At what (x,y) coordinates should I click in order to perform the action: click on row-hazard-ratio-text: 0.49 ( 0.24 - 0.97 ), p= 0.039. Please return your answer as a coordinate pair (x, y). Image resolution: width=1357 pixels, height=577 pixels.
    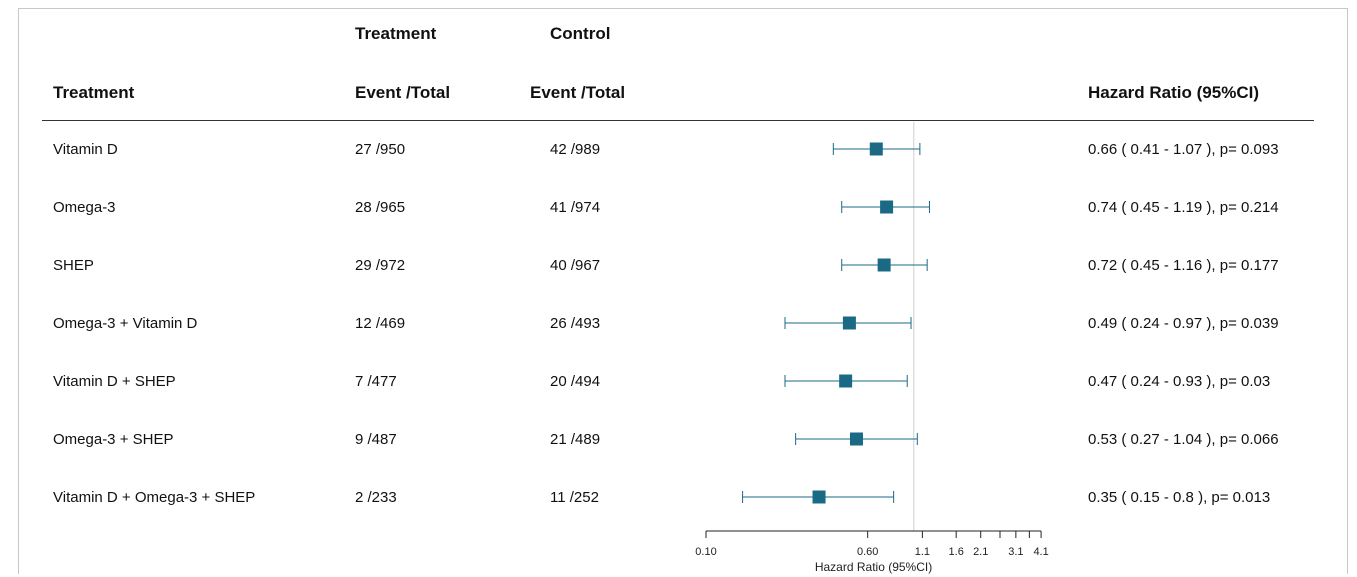
    Looking at the image, I should click on (1183, 323).